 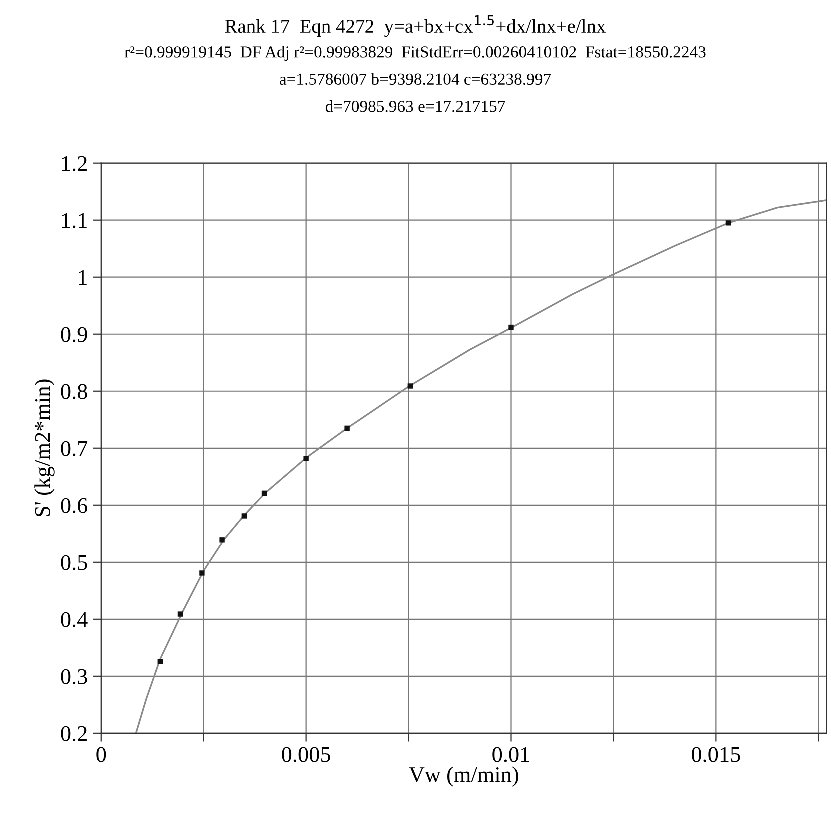 What do you see at coordinates (416, 106) in the screenshot?
I see `text: d=70985.963 e=17.217157` at bounding box center [416, 106].